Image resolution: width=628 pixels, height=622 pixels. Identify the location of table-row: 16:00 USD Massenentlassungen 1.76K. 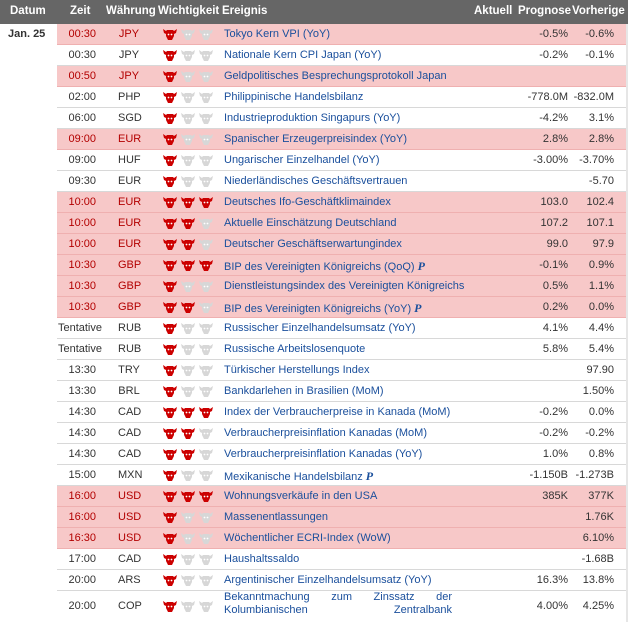
(314, 517).